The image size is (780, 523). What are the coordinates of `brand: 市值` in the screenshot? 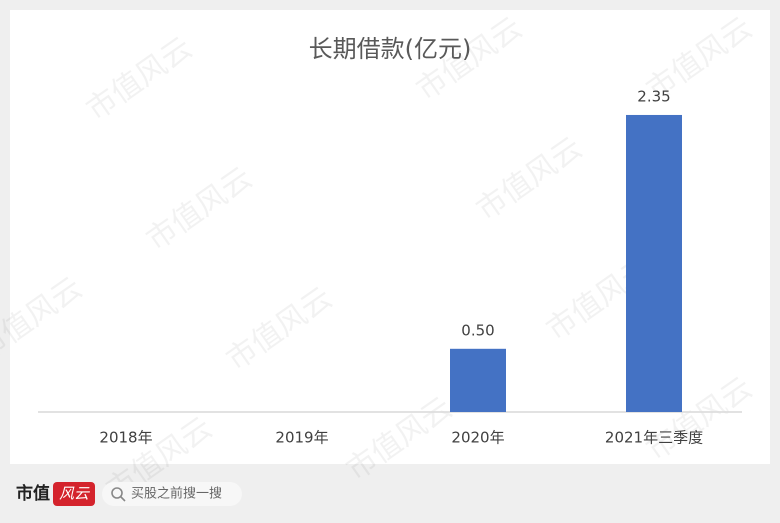 It's located at (33, 493).